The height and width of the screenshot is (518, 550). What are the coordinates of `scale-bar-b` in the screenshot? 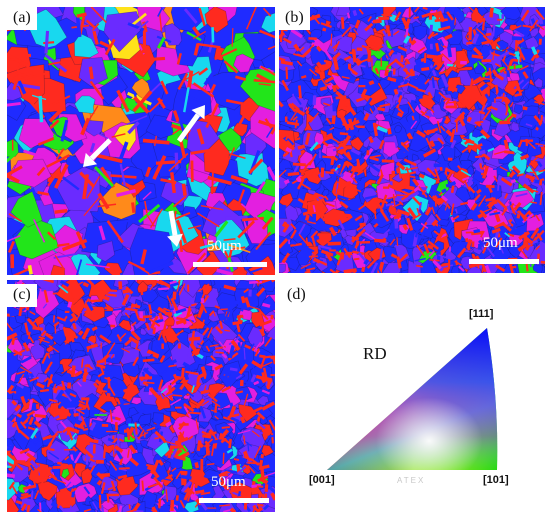 It's located at (504, 261).